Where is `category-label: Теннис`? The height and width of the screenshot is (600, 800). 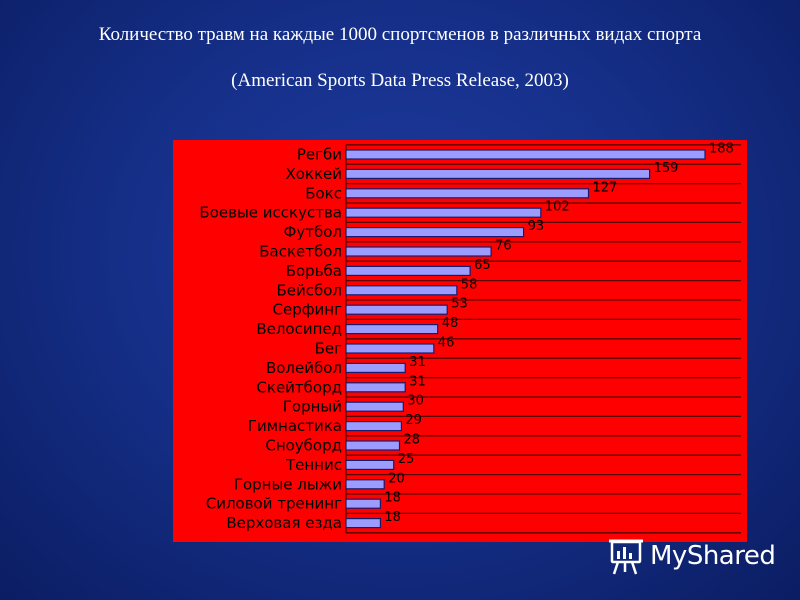 category-label: Теннис is located at coordinates (313, 465).